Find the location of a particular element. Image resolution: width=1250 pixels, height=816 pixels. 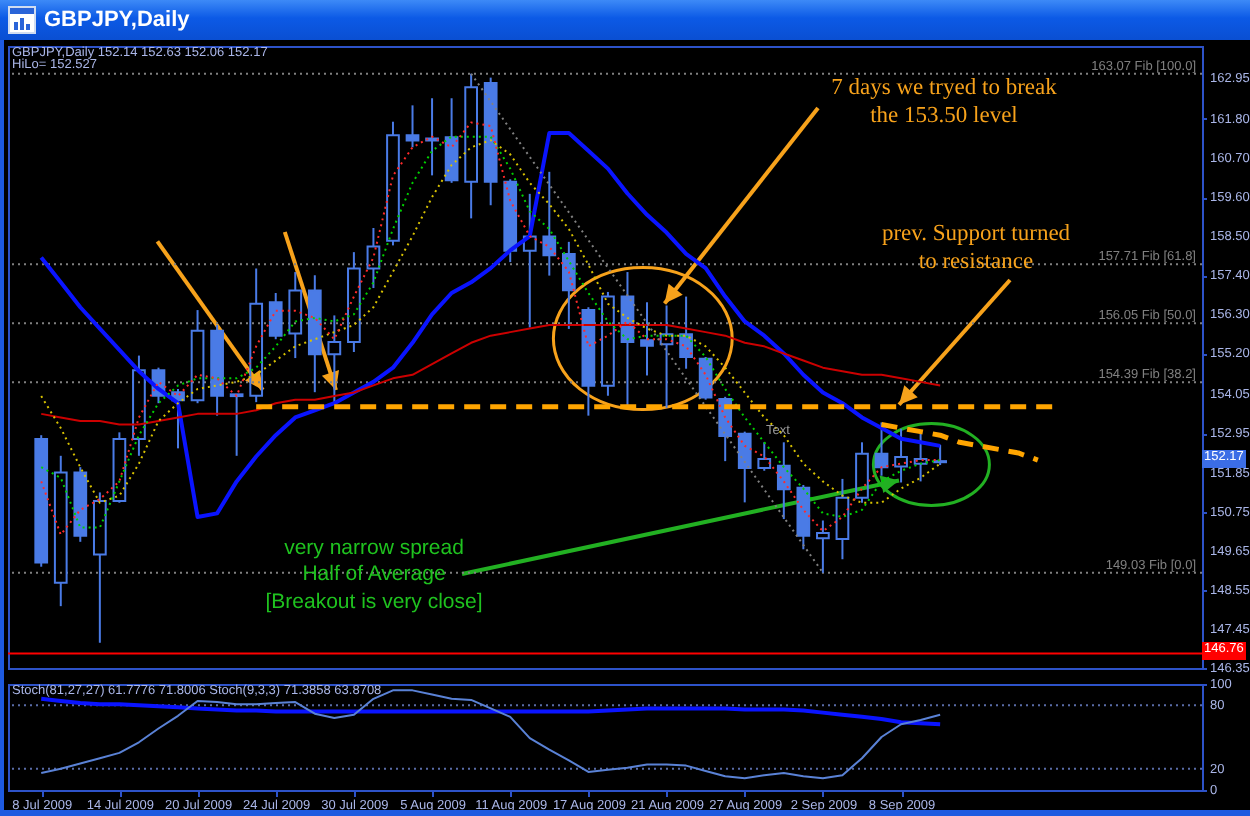

annotation: 7 days we tryed to break the 153.50 level is located at coordinates (944, 102).